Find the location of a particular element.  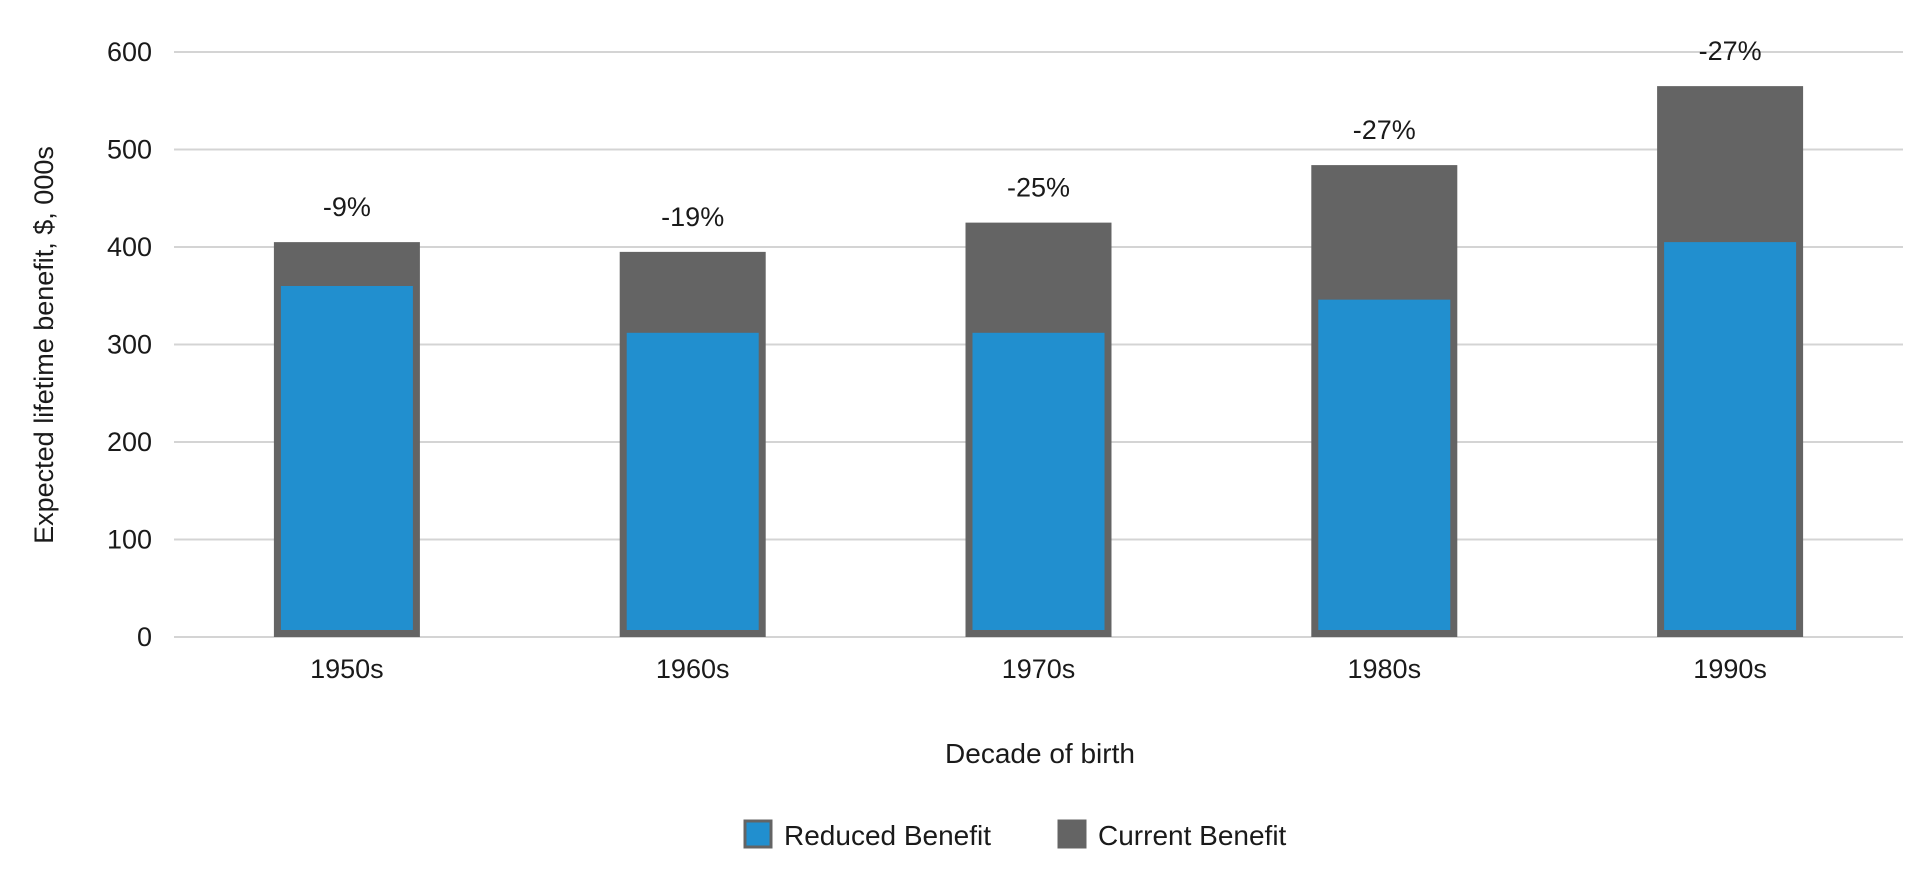

y-axis-title: Expected lifetime benefit, $, 000s is located at coordinates (44, 345).